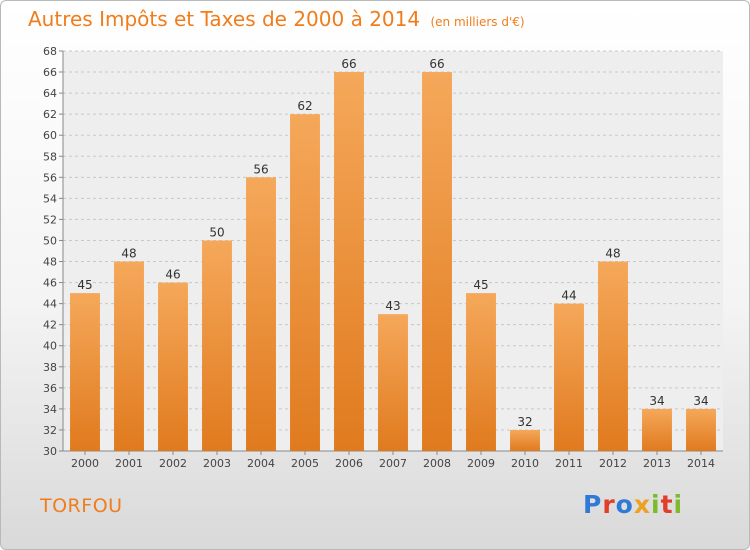 This screenshot has width=750, height=550. Describe the element at coordinates (216, 232) in the screenshot. I see `data-label: 50` at that location.